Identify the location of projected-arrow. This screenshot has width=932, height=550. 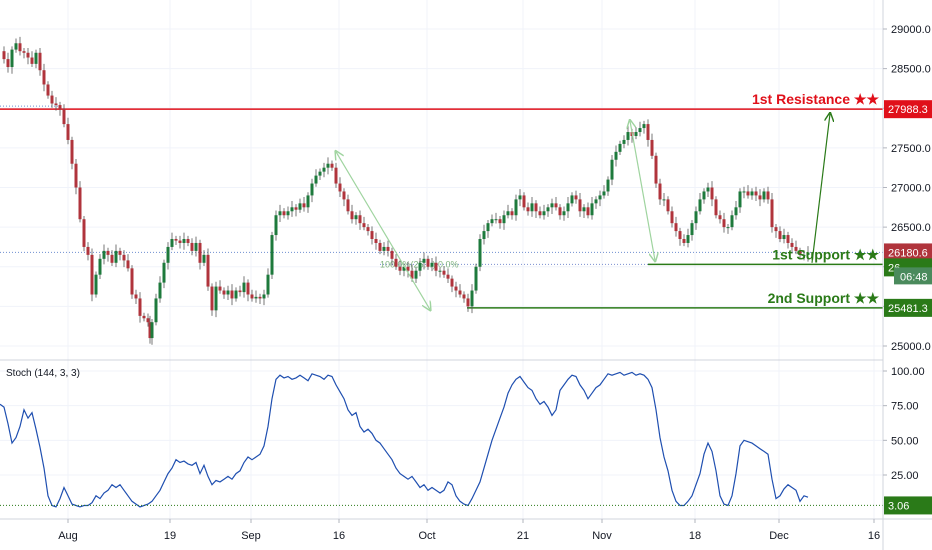
(820, 188).